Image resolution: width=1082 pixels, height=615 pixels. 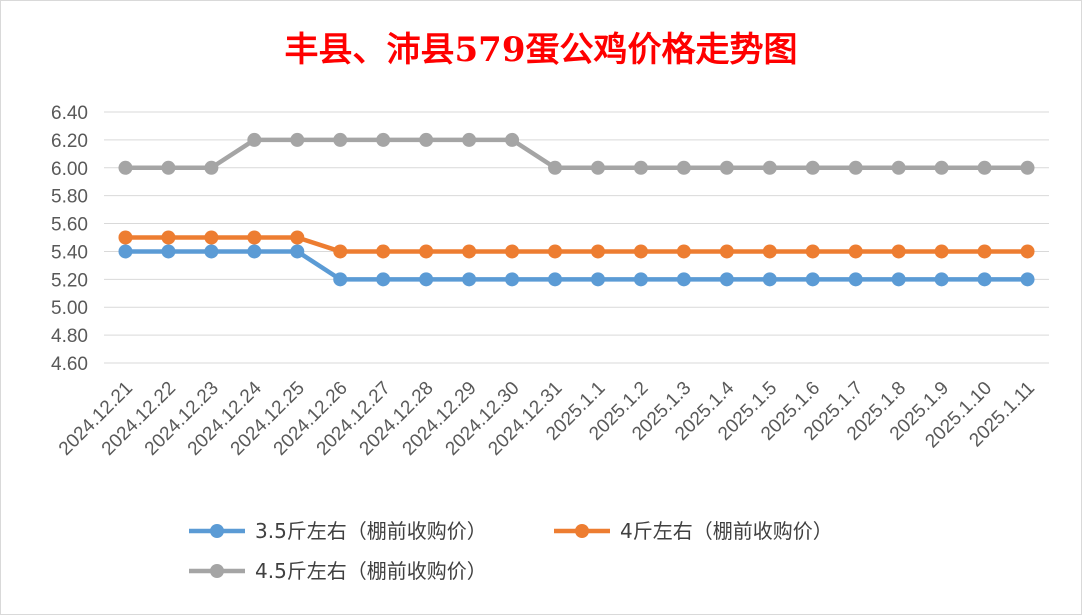 I want to click on y-tick-label: 4.80, so click(x=69, y=336).